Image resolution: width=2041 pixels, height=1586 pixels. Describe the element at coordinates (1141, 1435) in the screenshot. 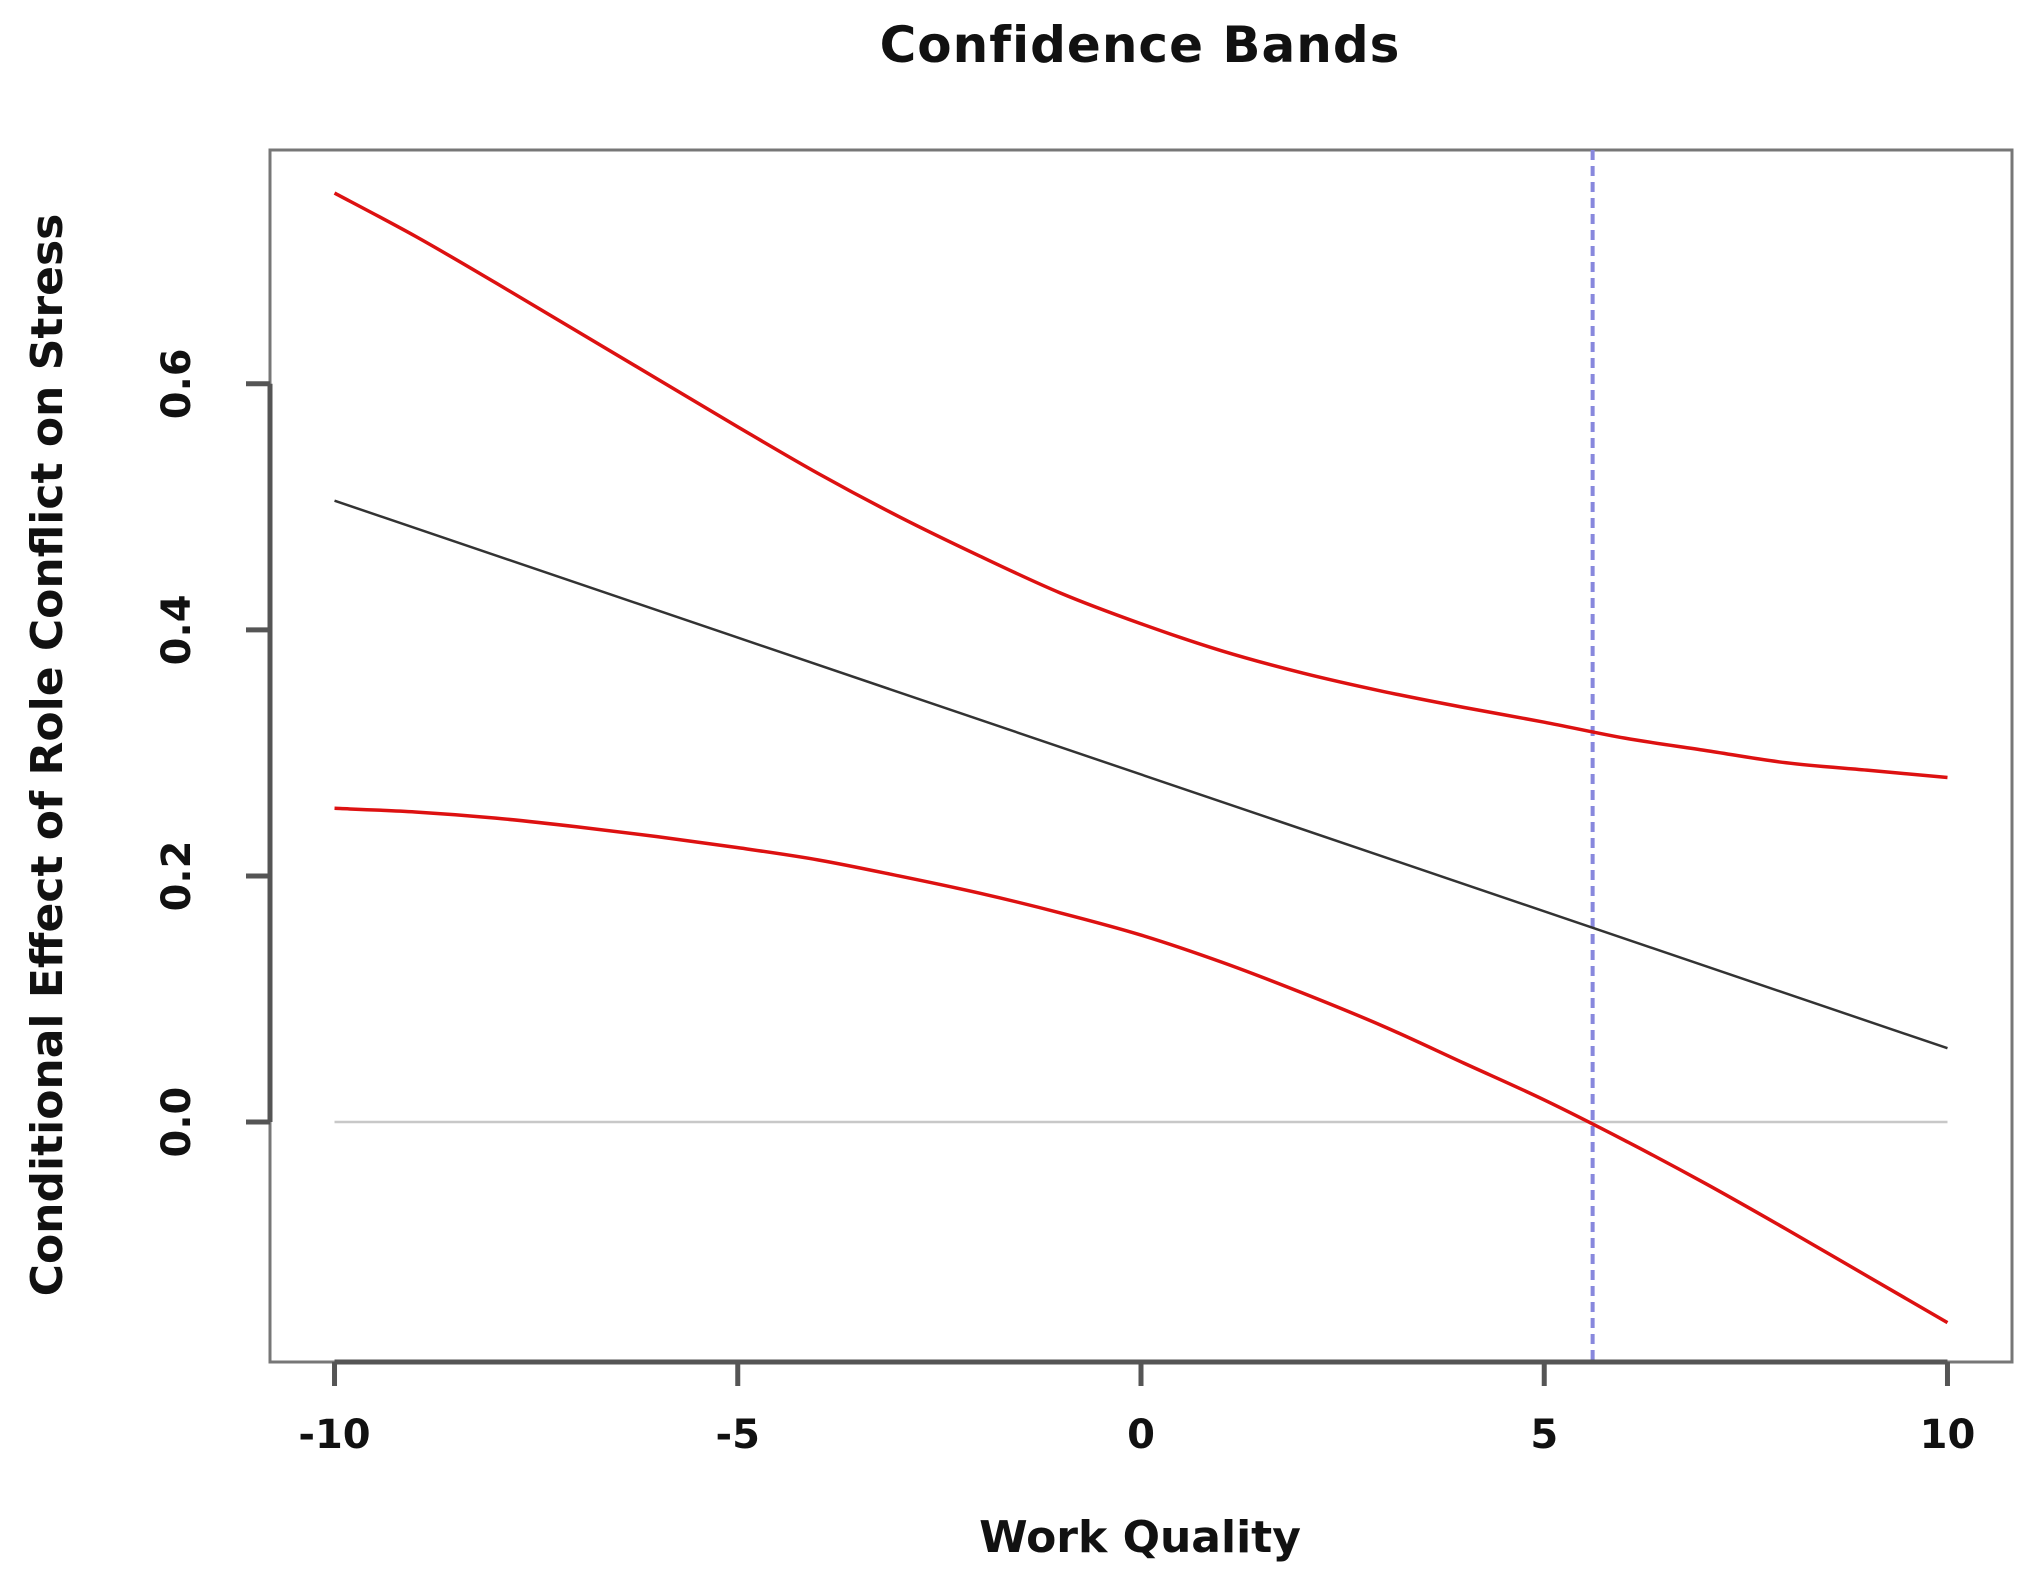

I see `x-tick-label: 0` at that location.